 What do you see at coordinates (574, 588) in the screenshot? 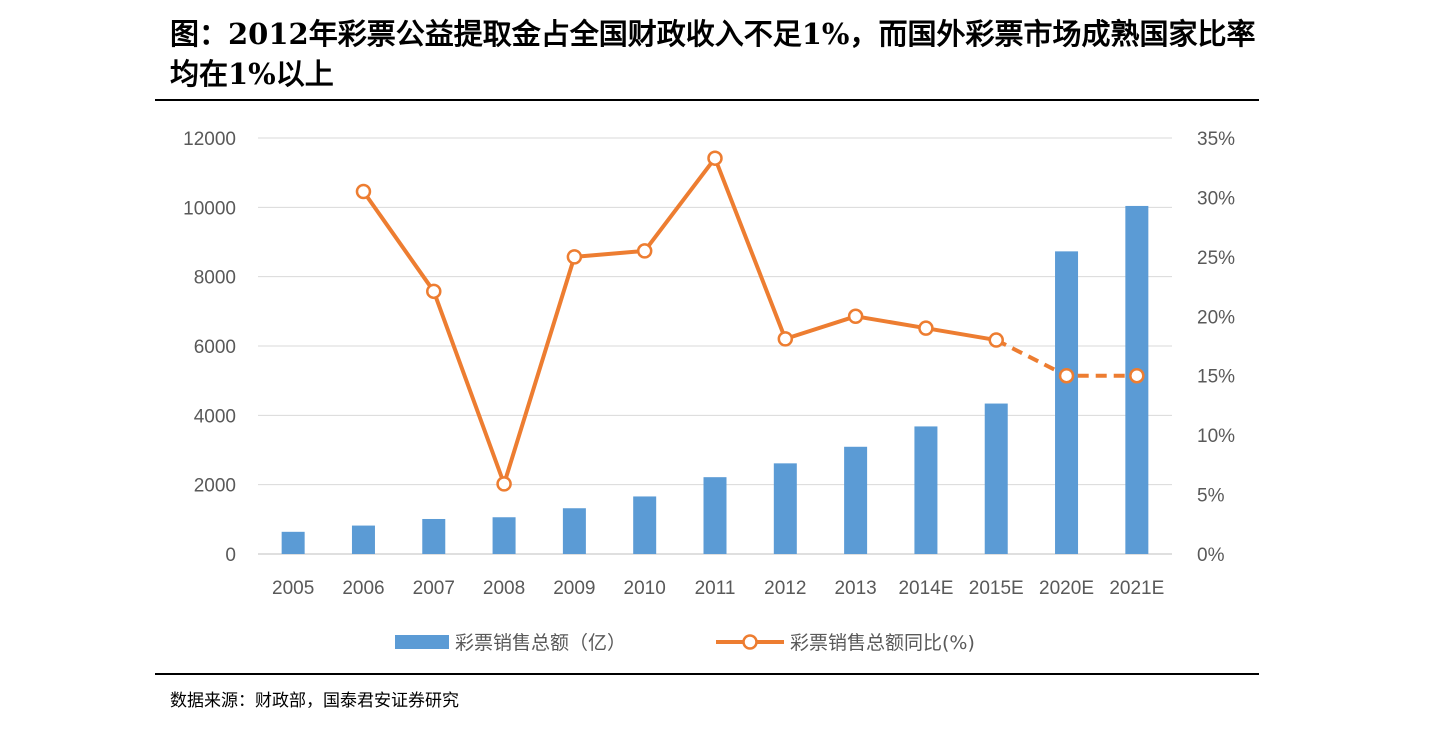
I see `x-tick-label: 2009` at bounding box center [574, 588].